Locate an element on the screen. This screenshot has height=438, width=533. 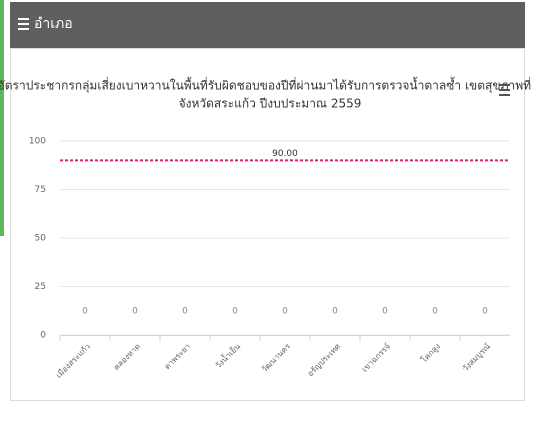
y-tick-label: 100 is located at coordinates (37, 142).